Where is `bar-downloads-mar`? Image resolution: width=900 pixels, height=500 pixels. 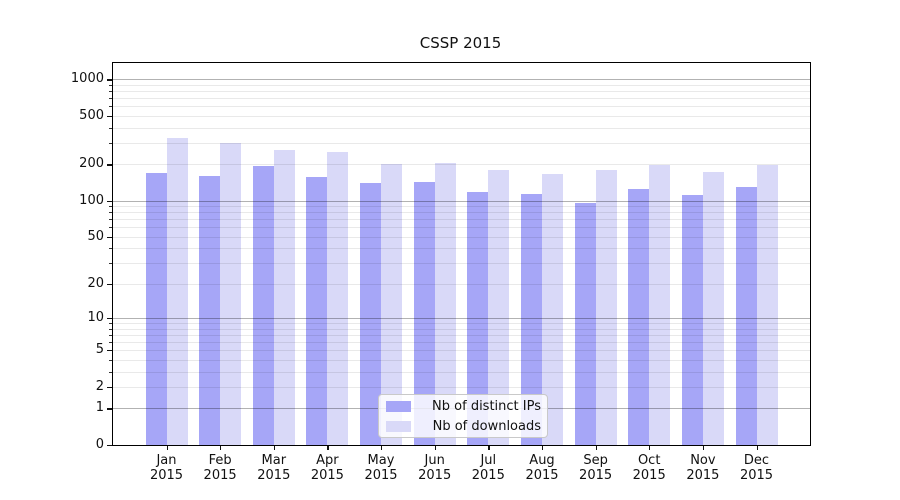
bar-downloads-mar is located at coordinates (284, 297).